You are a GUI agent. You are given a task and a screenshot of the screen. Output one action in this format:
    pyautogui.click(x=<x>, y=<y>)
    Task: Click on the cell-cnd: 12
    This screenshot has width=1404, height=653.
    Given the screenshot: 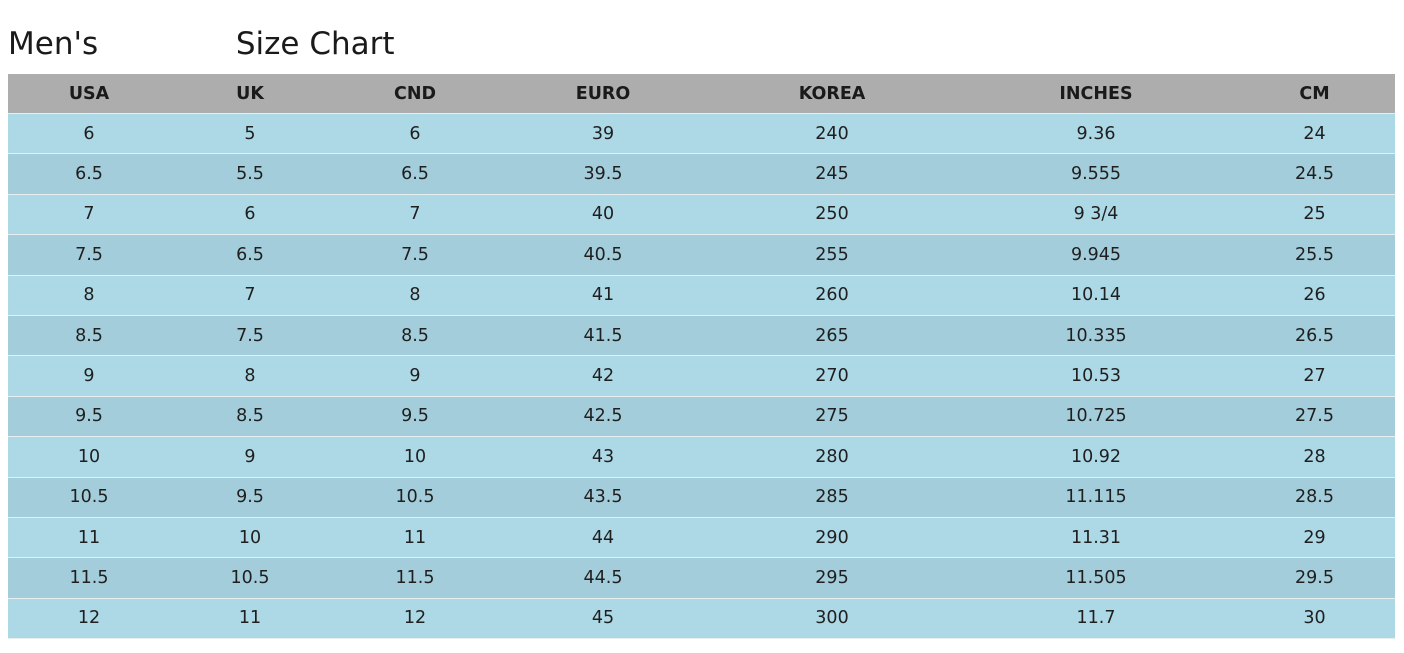 What is the action you would take?
    pyautogui.click(x=415, y=619)
    